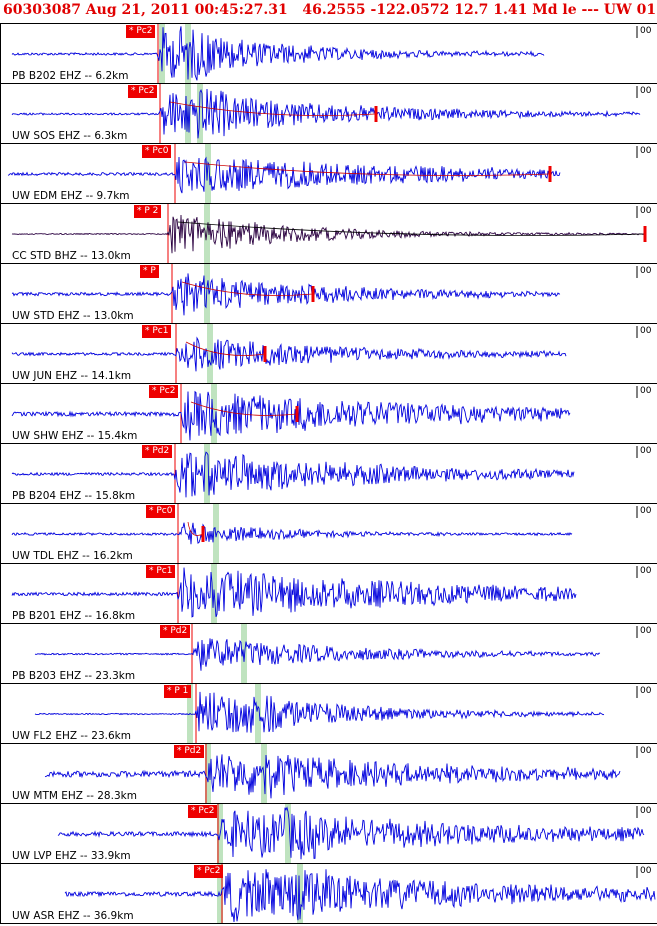 The image size is (657, 926). Describe the element at coordinates (70, 76) in the screenshot. I see `station-label: PB B202 EHZ -- 6.2km` at that location.